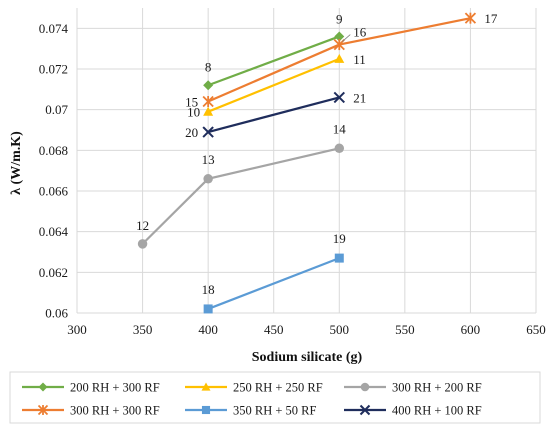  I want to click on series-350-rh-50-rf, so click(273, 283).